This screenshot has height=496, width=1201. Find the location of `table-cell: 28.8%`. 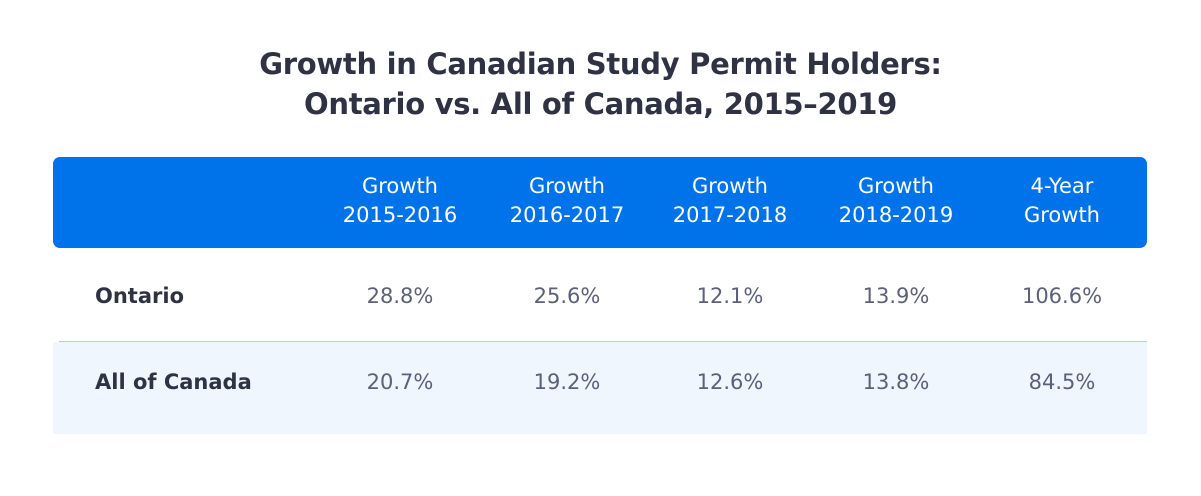

table-cell: 28.8% is located at coordinates (400, 296).